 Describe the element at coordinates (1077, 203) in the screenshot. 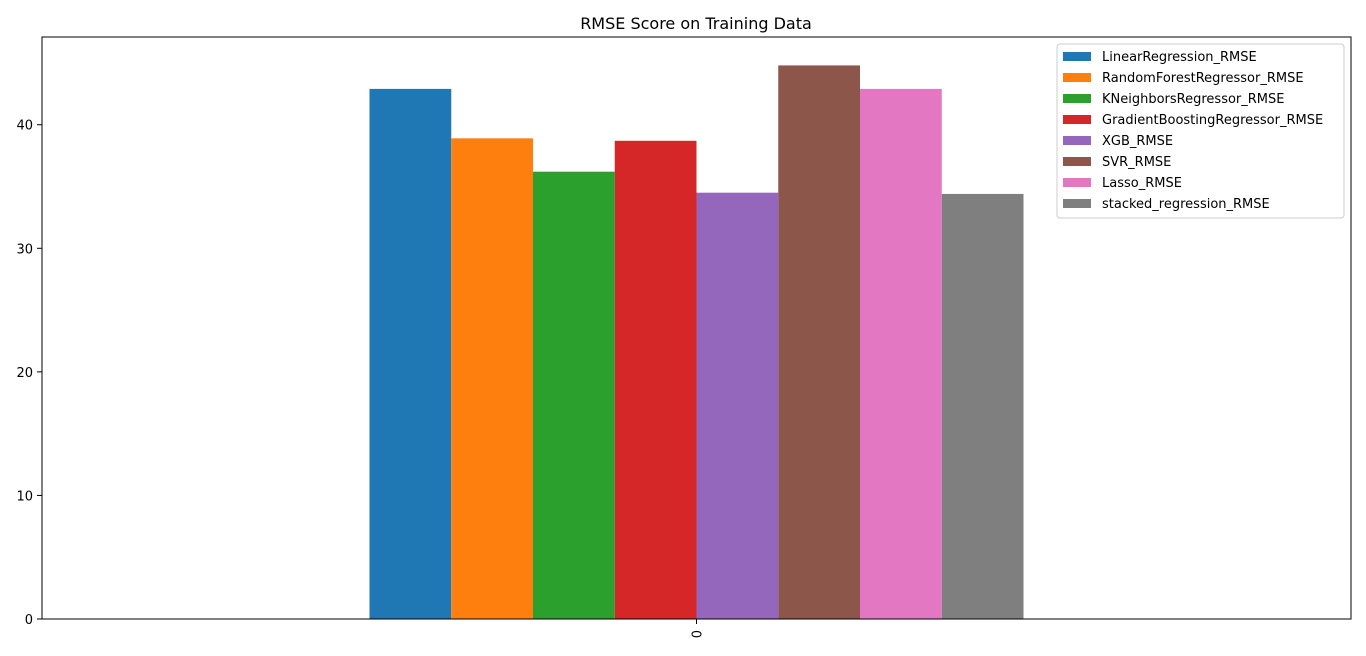

I see `legend-swatch-stacked-regression-rmse` at that location.